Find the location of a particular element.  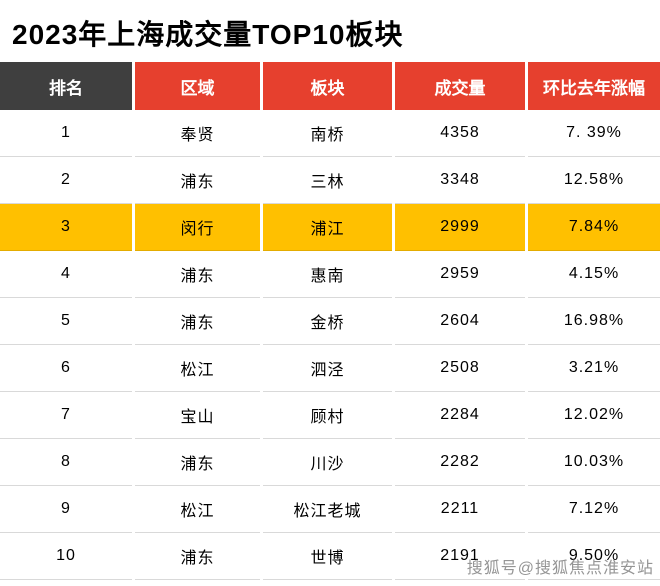

cell-sector: 顾村 is located at coordinates (327, 415).